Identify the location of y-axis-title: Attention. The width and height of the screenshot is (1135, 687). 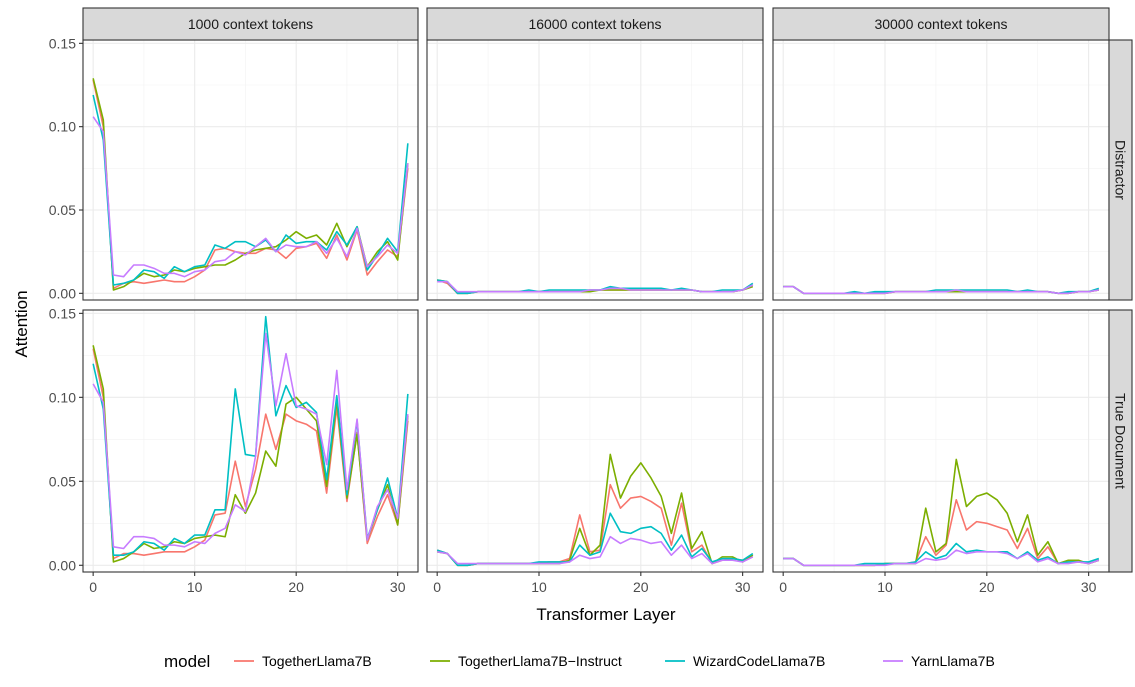
(21, 323).